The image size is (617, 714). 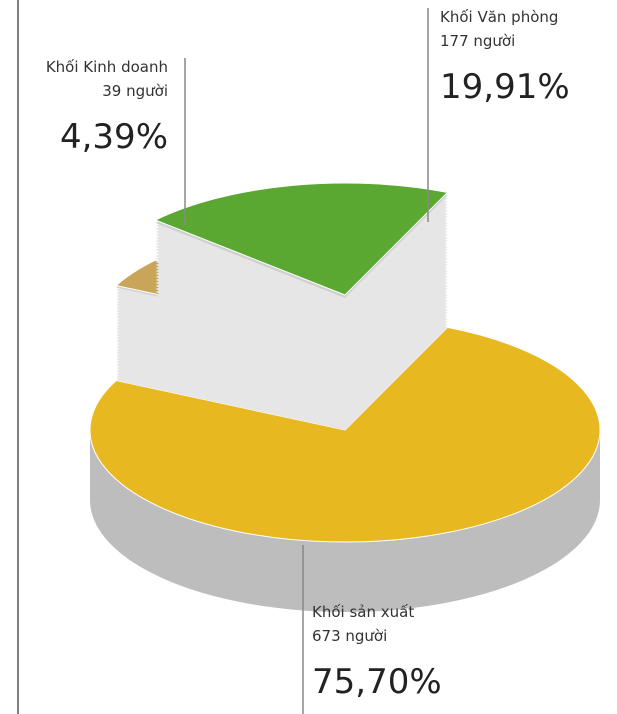 I want to click on percent-label: 75,70%, so click(x=377, y=682).